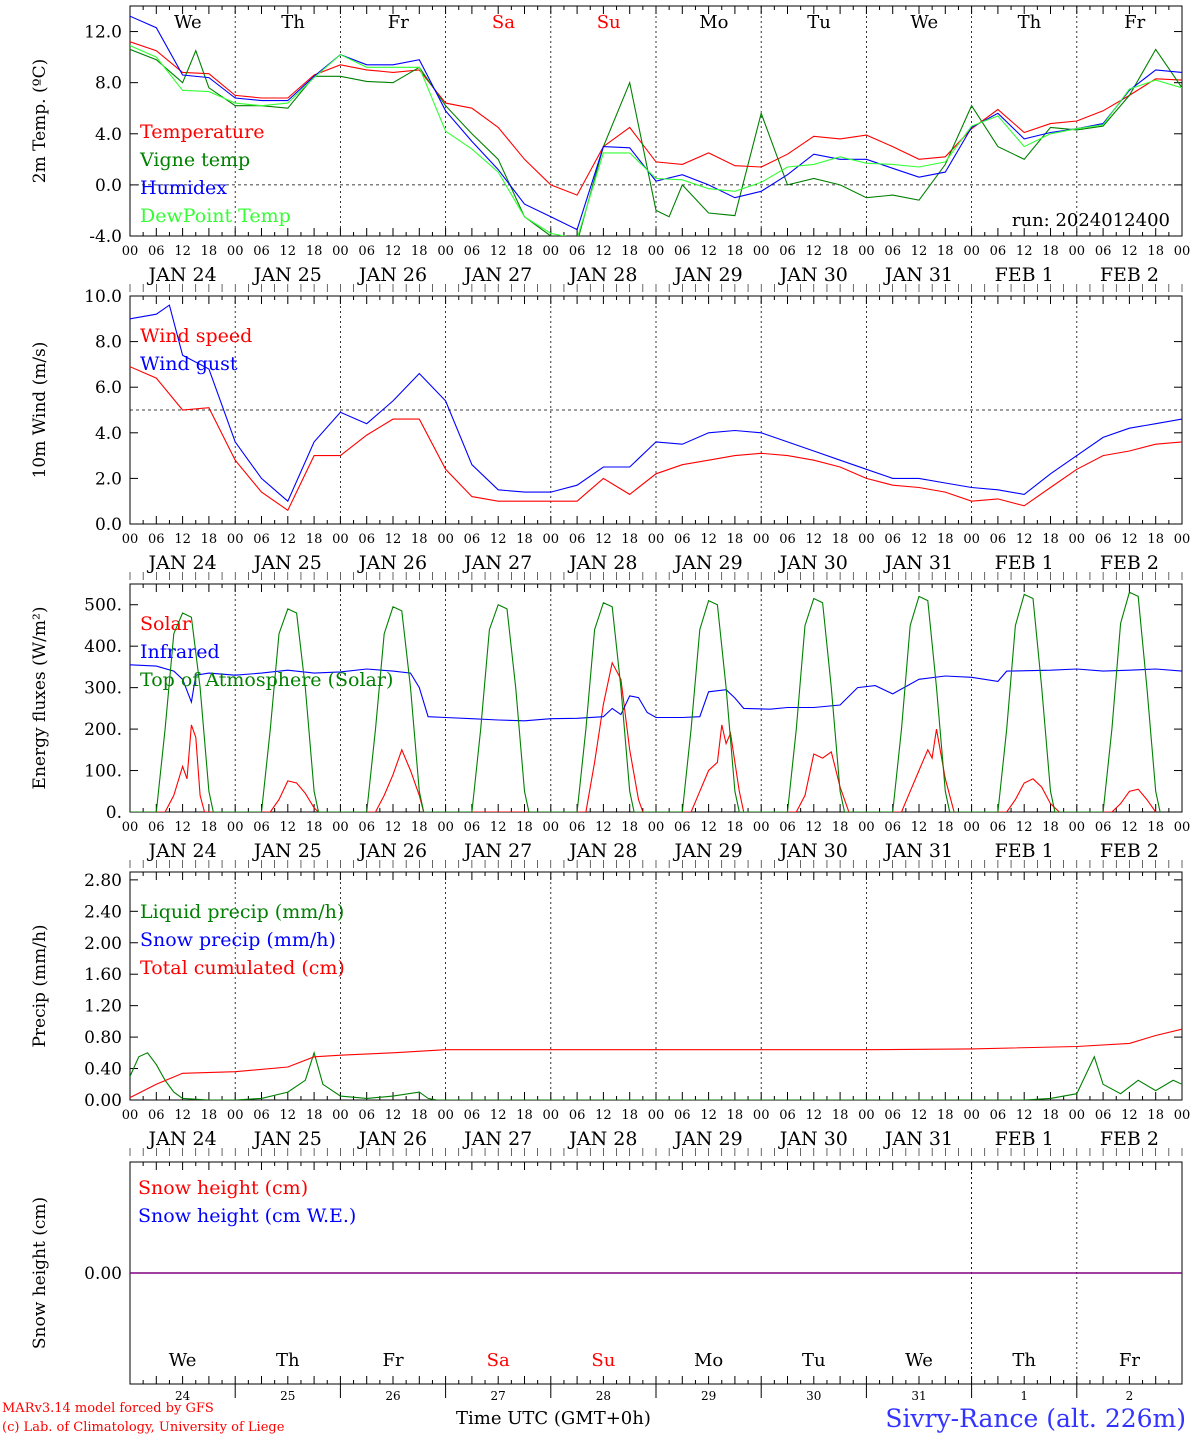 The image size is (1194, 1440). What do you see at coordinates (202, 132) in the screenshot?
I see `legend-entry: Temperature` at bounding box center [202, 132].